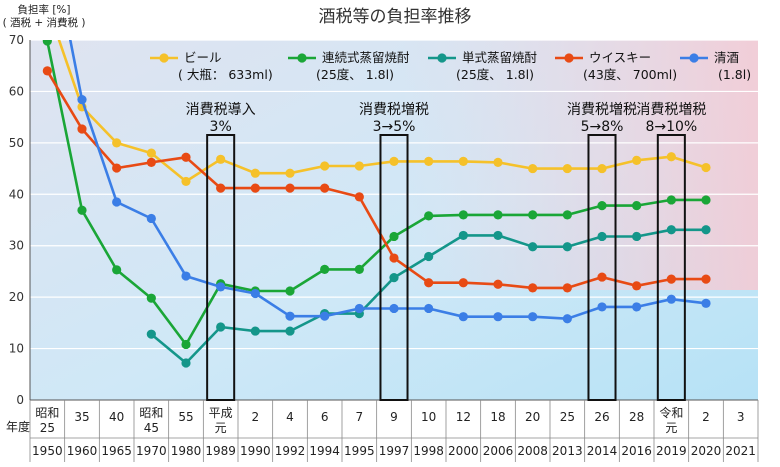 The width and height of the screenshot is (780, 467). I want to click on x-tick-era: 12, so click(463, 417).